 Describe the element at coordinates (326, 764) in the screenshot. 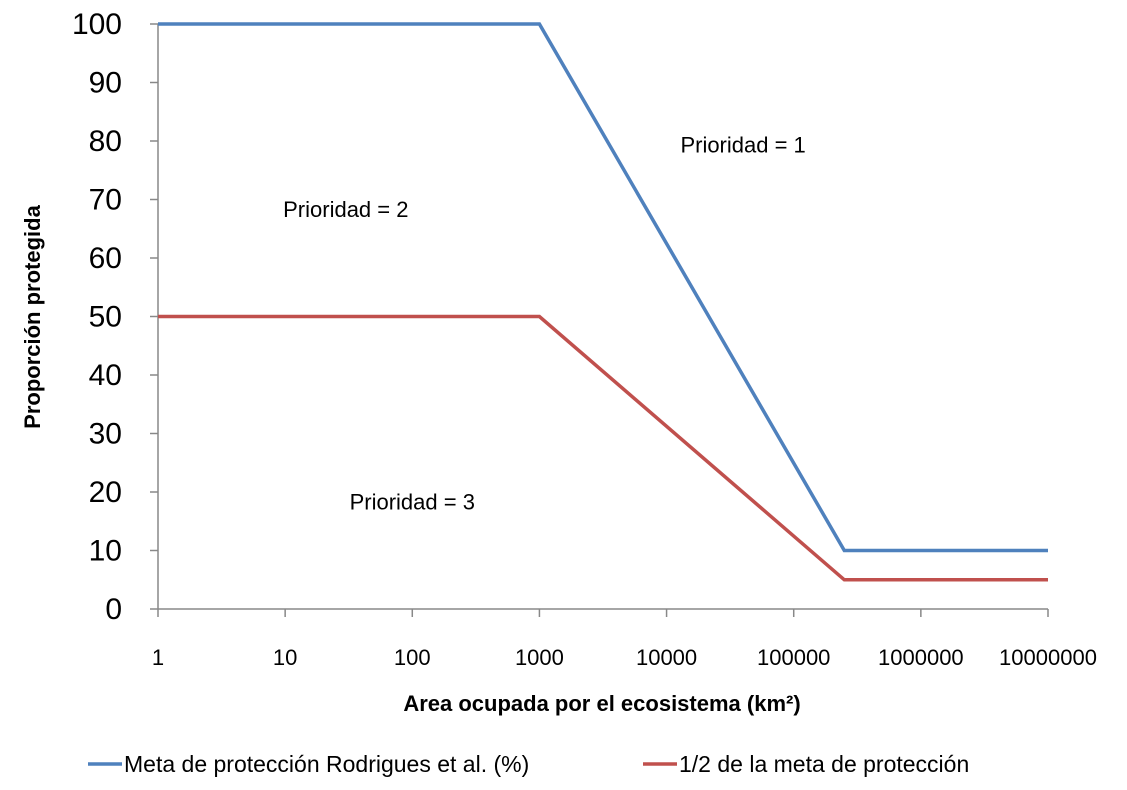

I see `legend-label-1: Meta de protección Rodrigues et al. (%)` at that location.